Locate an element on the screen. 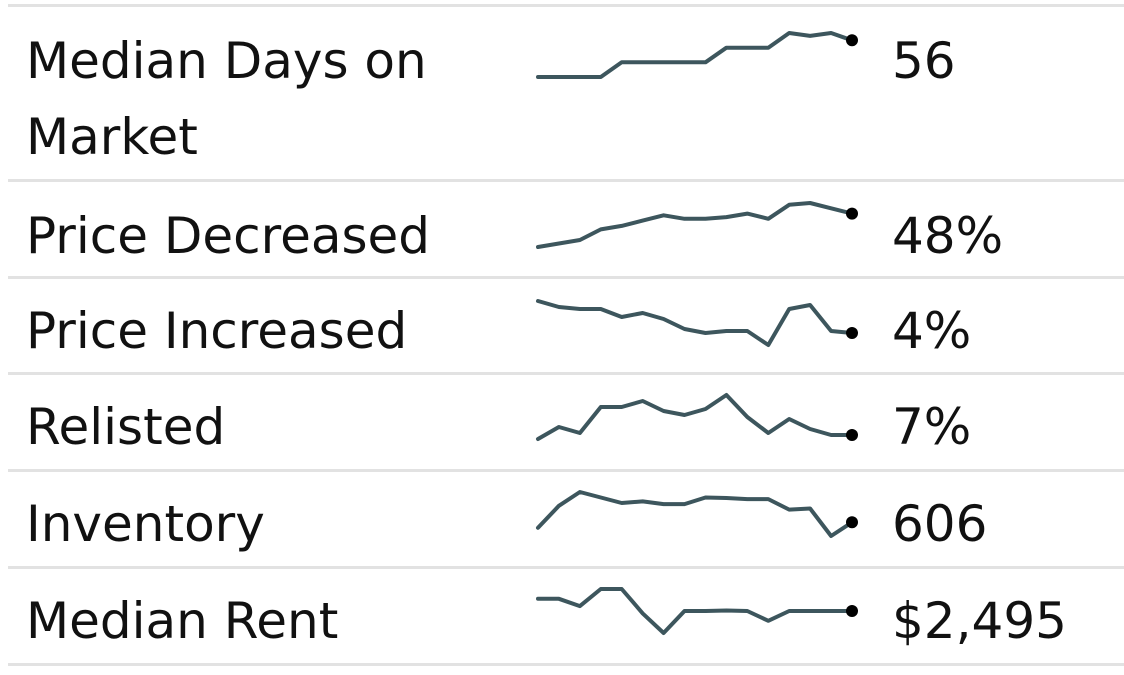 Image resolution: width=1124 pixels, height=675 pixels. row-value: $2,495 is located at coordinates (979, 621).